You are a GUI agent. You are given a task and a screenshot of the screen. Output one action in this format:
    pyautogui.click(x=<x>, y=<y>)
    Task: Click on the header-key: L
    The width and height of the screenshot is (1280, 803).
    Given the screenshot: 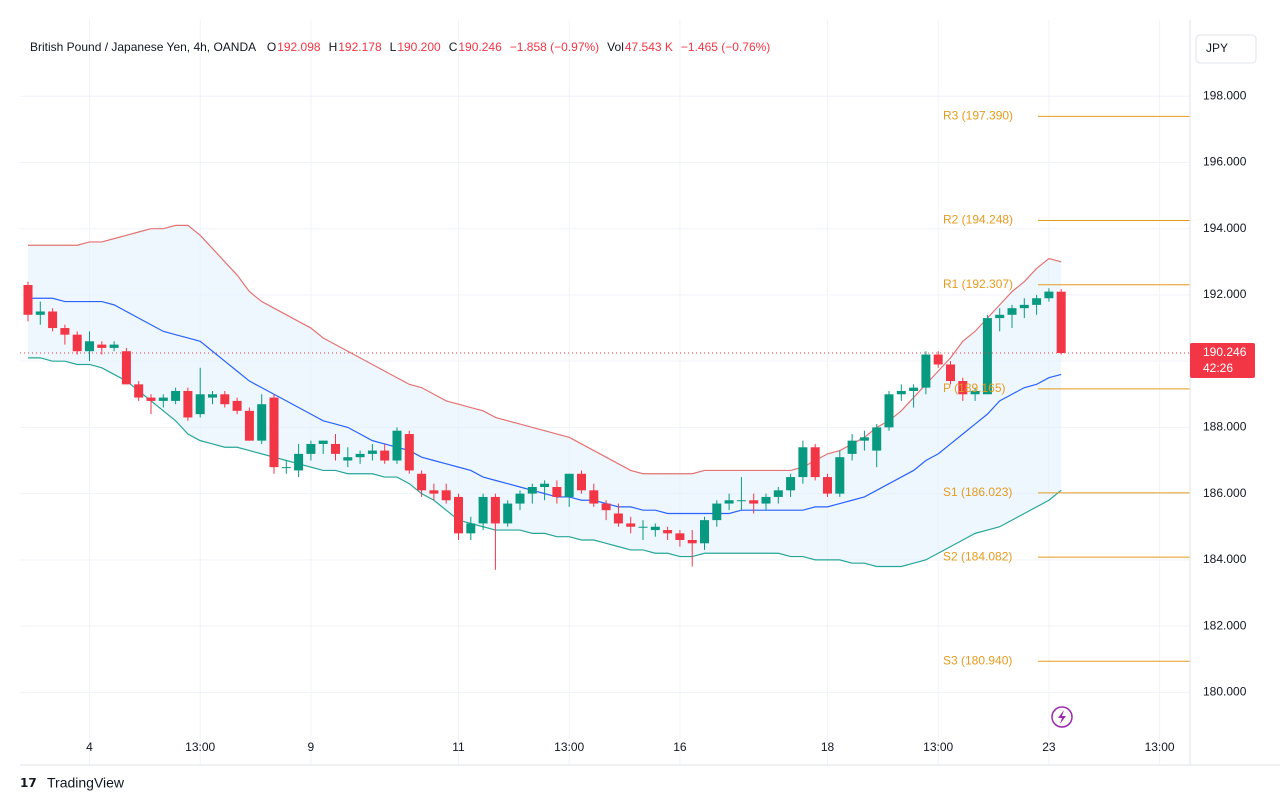 What is the action you would take?
    pyautogui.click(x=393, y=47)
    